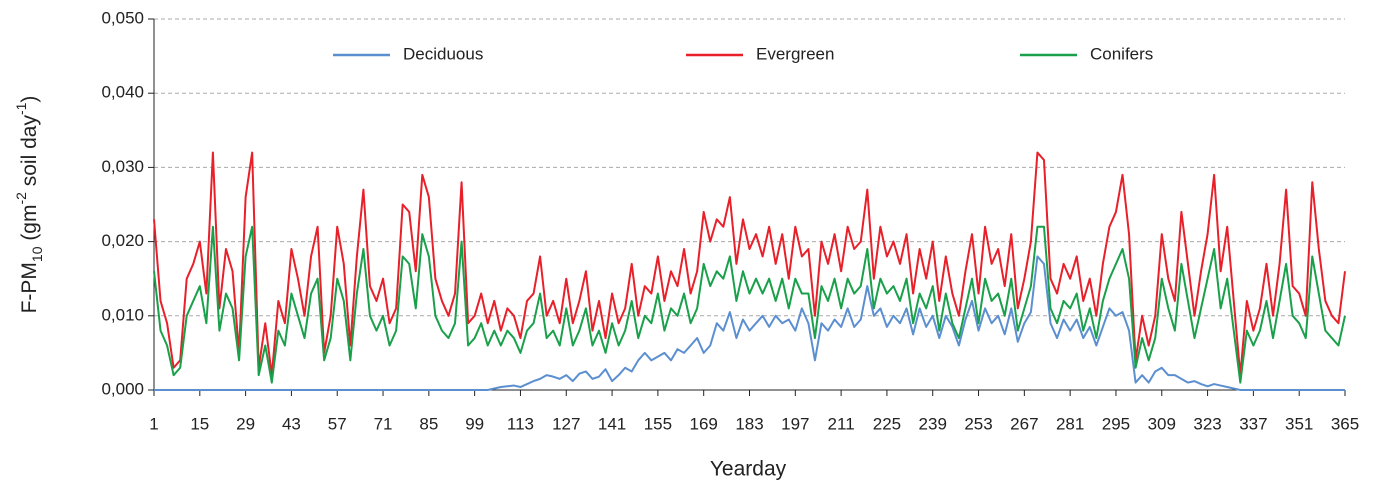 The width and height of the screenshot is (1382, 486). I want to click on x-tick-label: 15, so click(199, 423).